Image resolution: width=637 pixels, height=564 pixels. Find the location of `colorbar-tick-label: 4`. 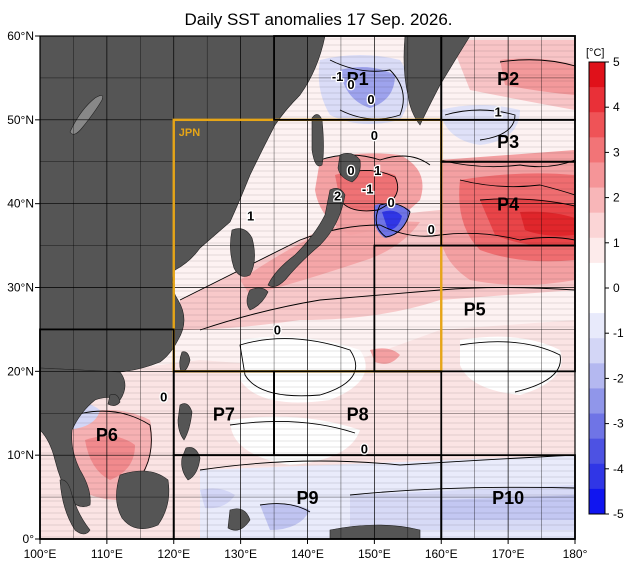

colorbar-tick-label: 4 is located at coordinates (616, 107).